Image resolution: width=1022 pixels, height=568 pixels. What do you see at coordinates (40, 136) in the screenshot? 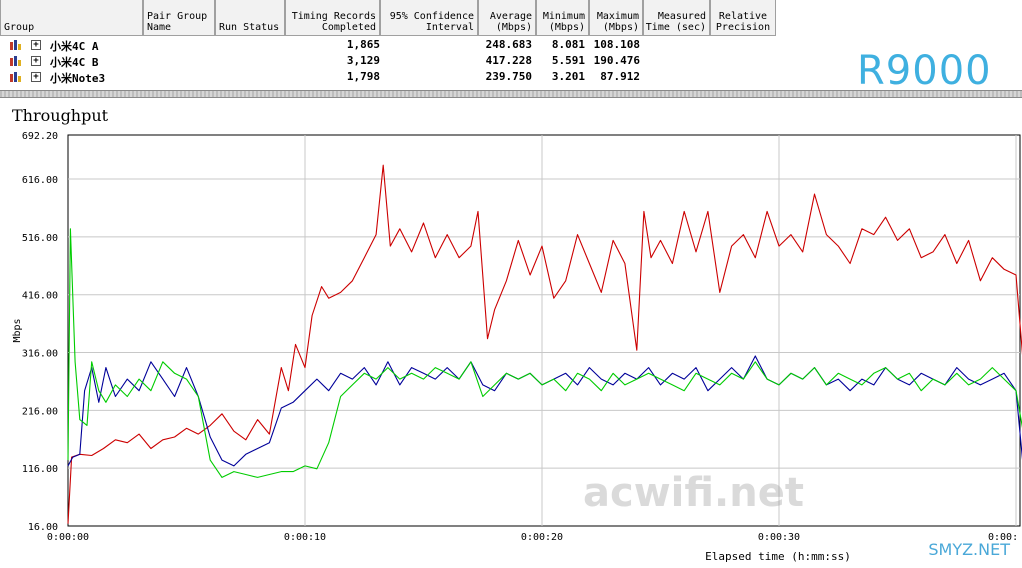
I see `y-tick-label: 692.20` at bounding box center [40, 136].